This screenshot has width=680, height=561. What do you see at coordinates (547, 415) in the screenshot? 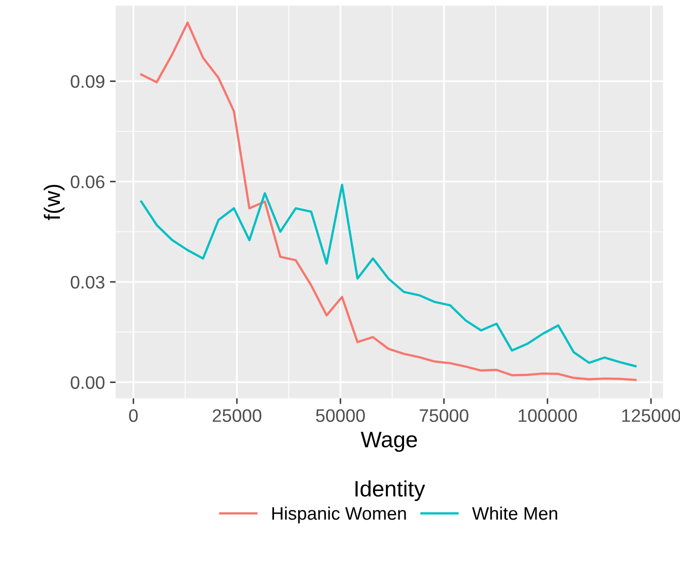
I see `x-tick-label: 100000` at bounding box center [547, 415].